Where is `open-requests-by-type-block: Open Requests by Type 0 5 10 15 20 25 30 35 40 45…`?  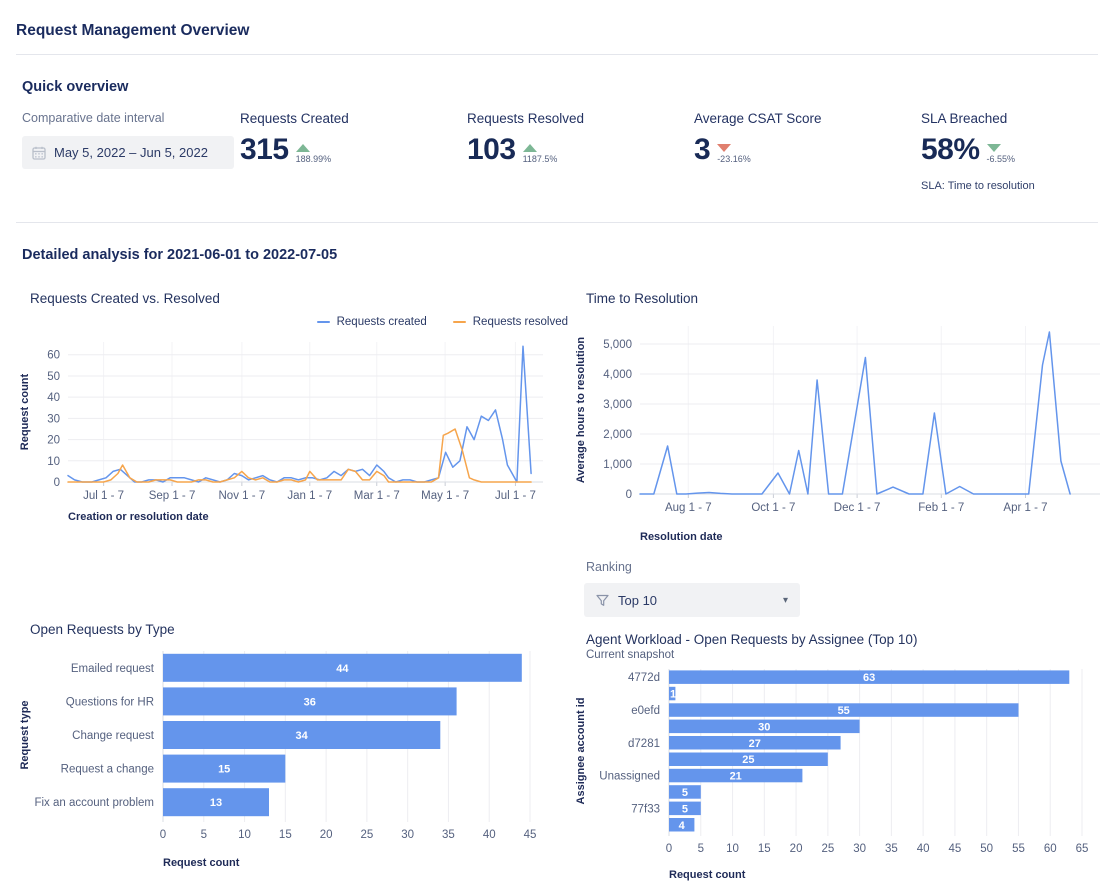 open-requests-by-type-block: Open Requests by Type 0 5 10 15 20 25 30 35 40 45… is located at coordinates (294, 746).